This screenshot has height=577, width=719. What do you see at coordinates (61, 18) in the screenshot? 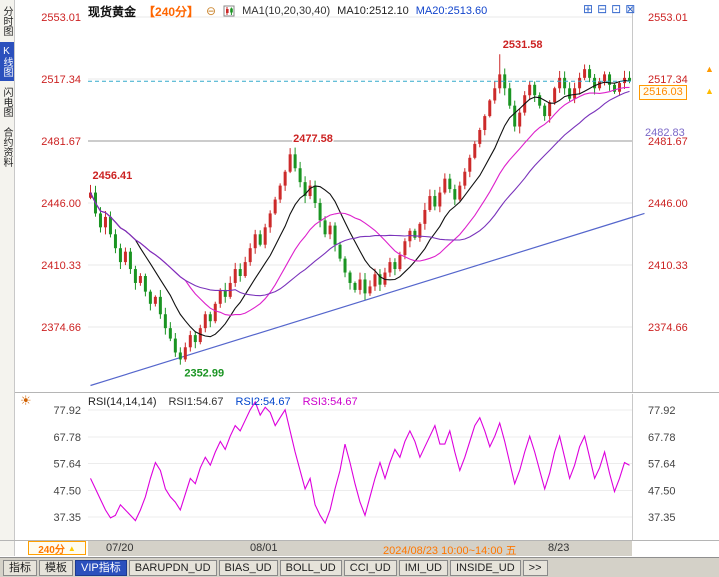
I see `y-axis-label-left: 2553.01` at bounding box center [61, 18].